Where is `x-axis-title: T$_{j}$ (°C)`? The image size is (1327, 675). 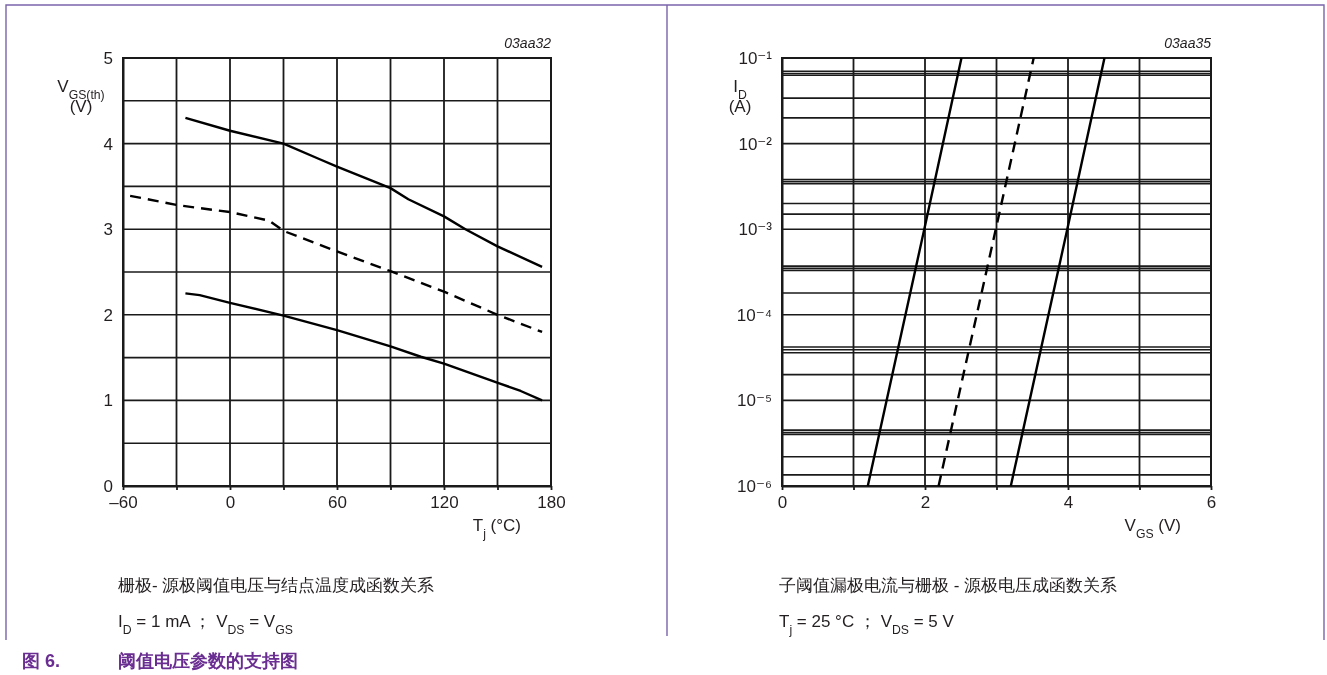
x-axis-title: T$_{j}$ (°C) is located at coordinates (496, 528).